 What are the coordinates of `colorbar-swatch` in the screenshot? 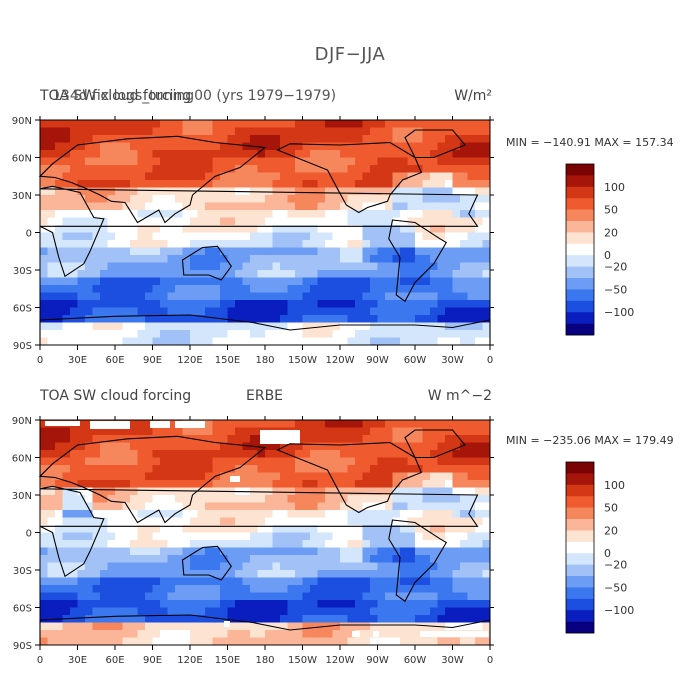 It's located at (580, 627).